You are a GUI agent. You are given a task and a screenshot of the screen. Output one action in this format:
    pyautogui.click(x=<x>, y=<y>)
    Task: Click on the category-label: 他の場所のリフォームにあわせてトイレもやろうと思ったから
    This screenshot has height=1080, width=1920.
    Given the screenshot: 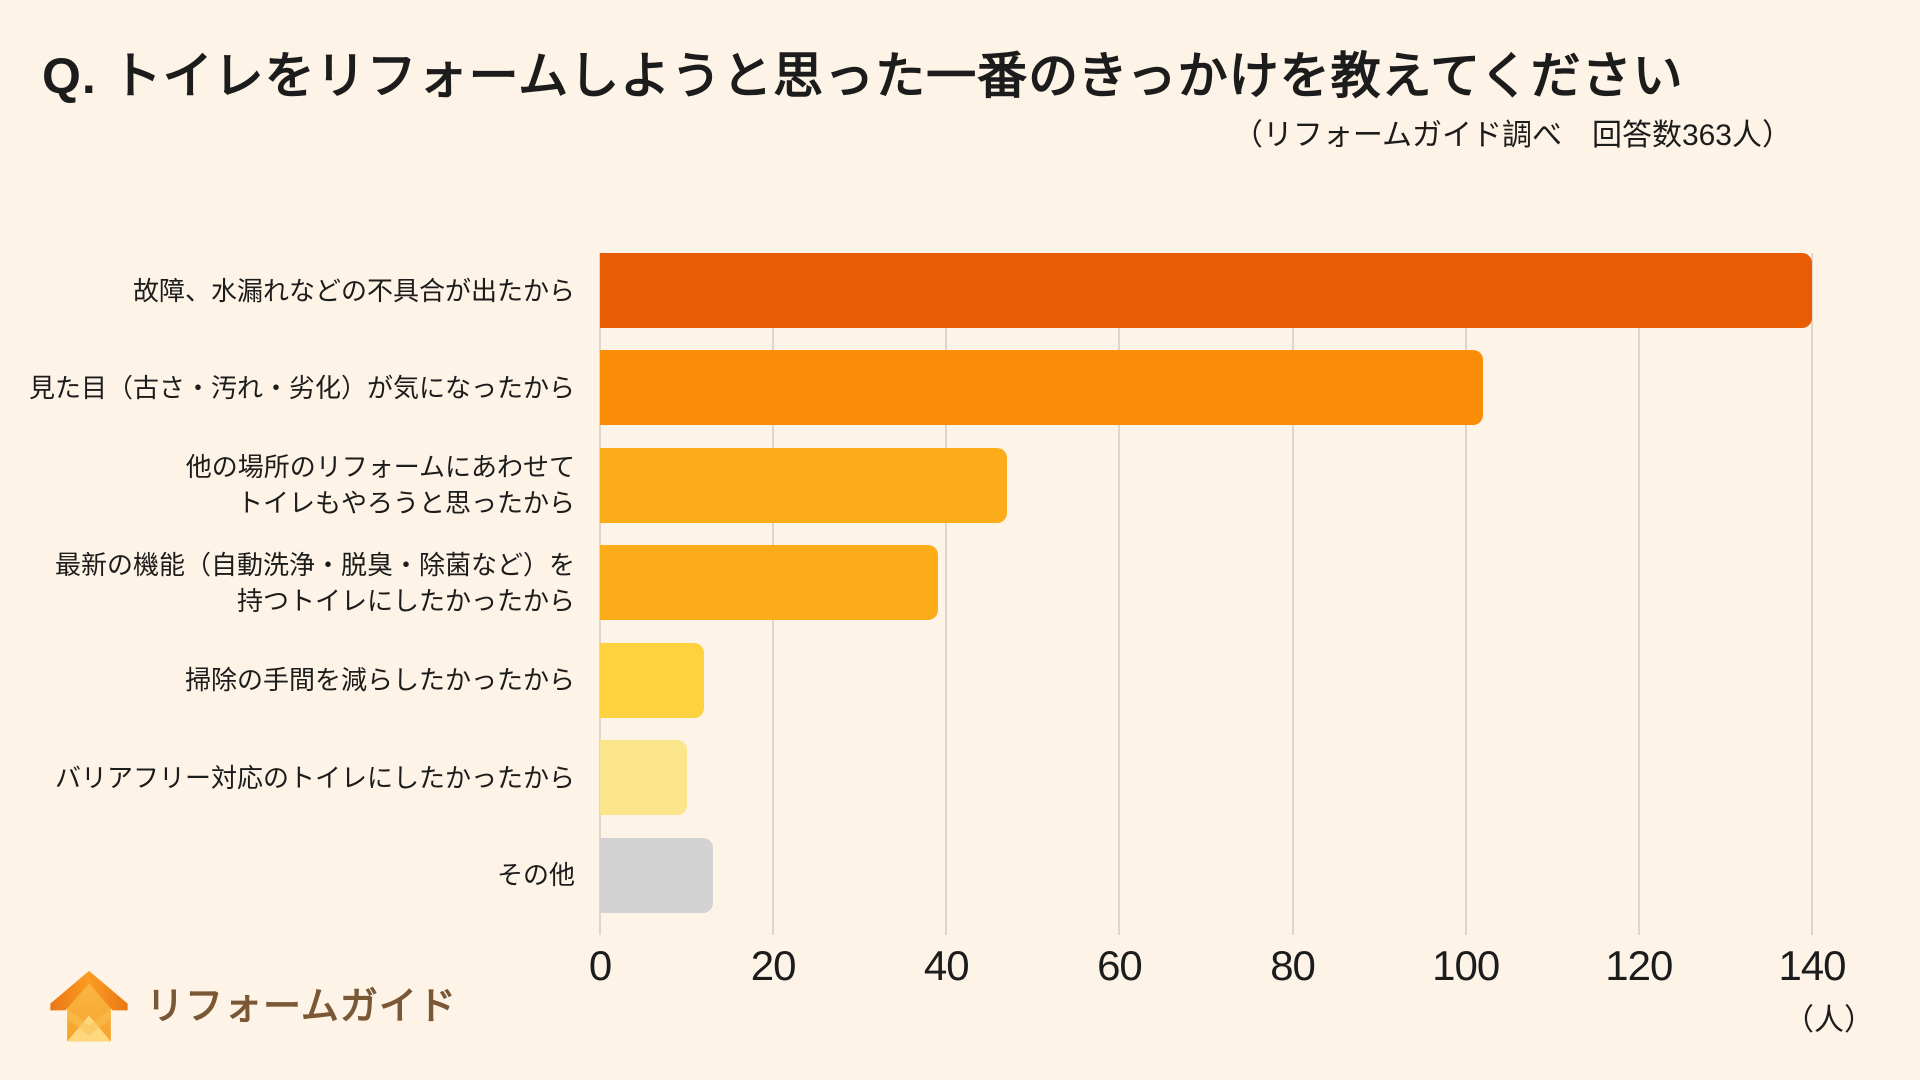 What is the action you would take?
    pyautogui.click(x=380, y=485)
    